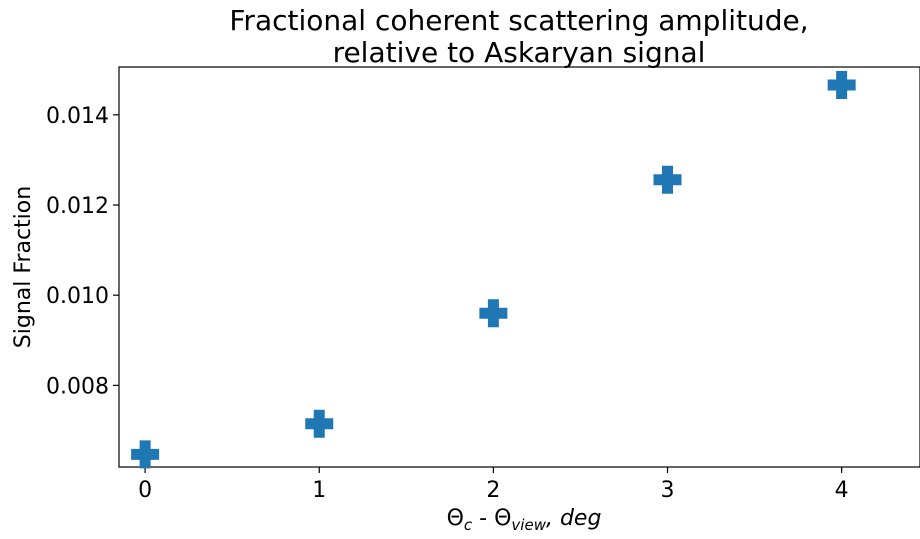 The width and height of the screenshot is (920, 539). What do you see at coordinates (23, 267) in the screenshot?
I see `y-axis-label: Signal Fraction` at bounding box center [23, 267].